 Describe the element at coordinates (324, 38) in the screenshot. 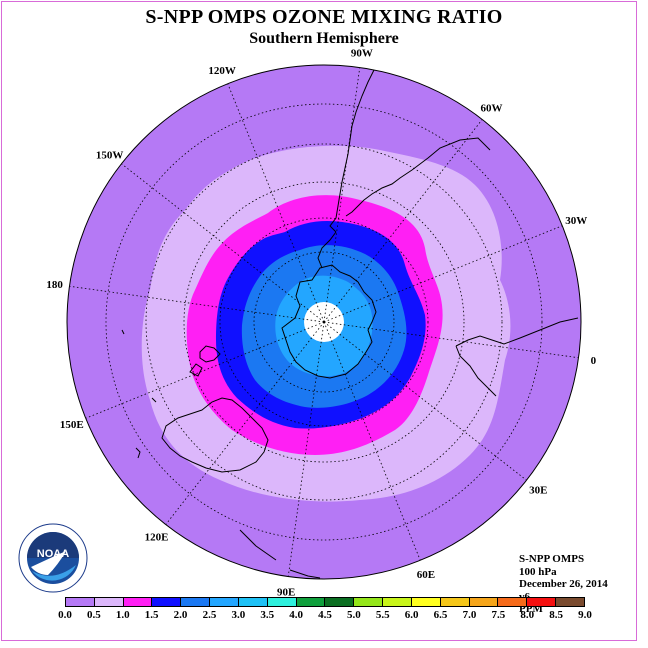

I see `map-subtitle: Southern Hemisphere` at that location.